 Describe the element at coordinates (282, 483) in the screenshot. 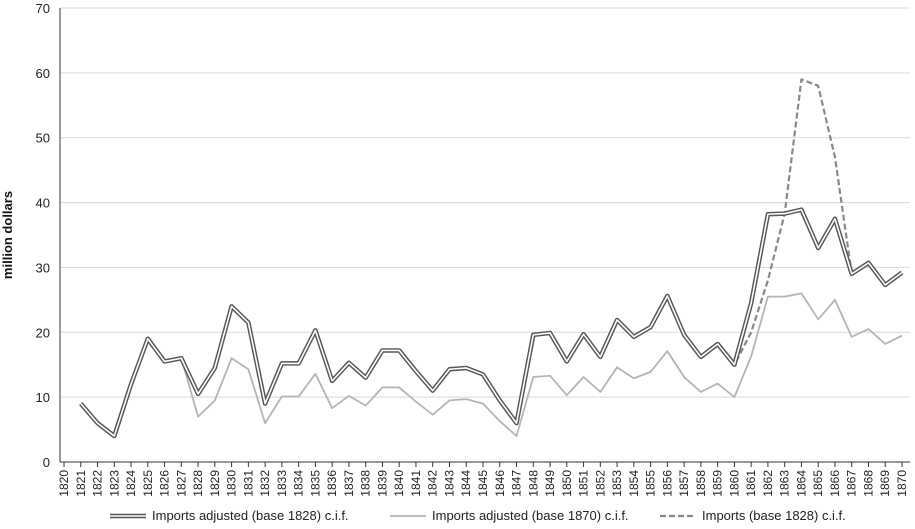

I see `x-tick-label: 1833` at that location.